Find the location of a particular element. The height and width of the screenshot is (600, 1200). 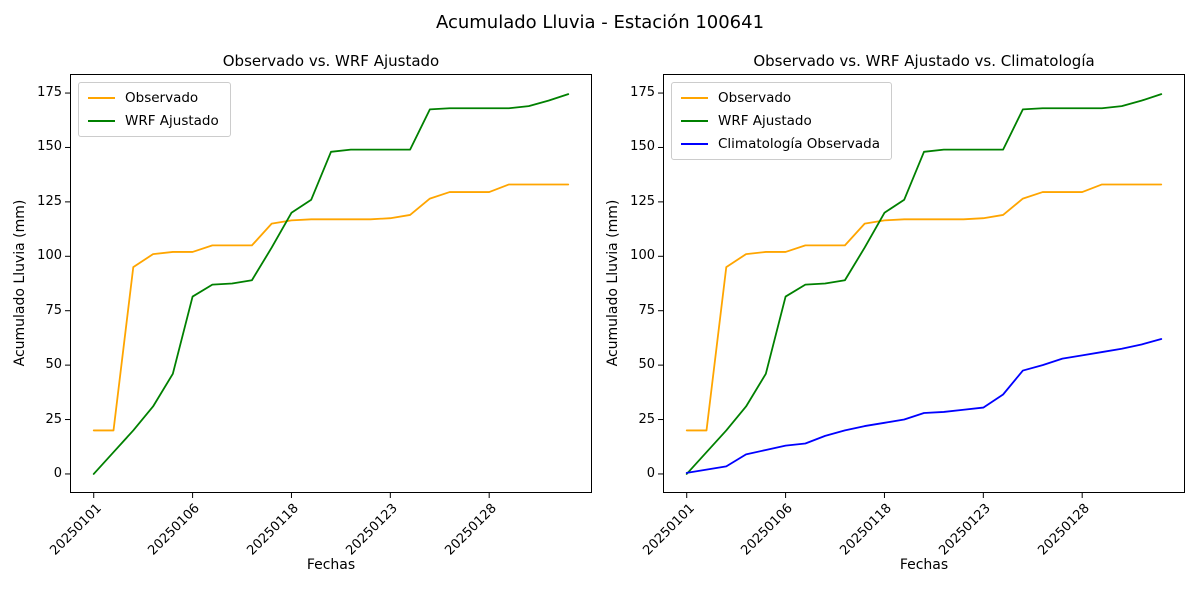

legend-item-climatologia-observada: Climatología Observada is located at coordinates (780, 144).